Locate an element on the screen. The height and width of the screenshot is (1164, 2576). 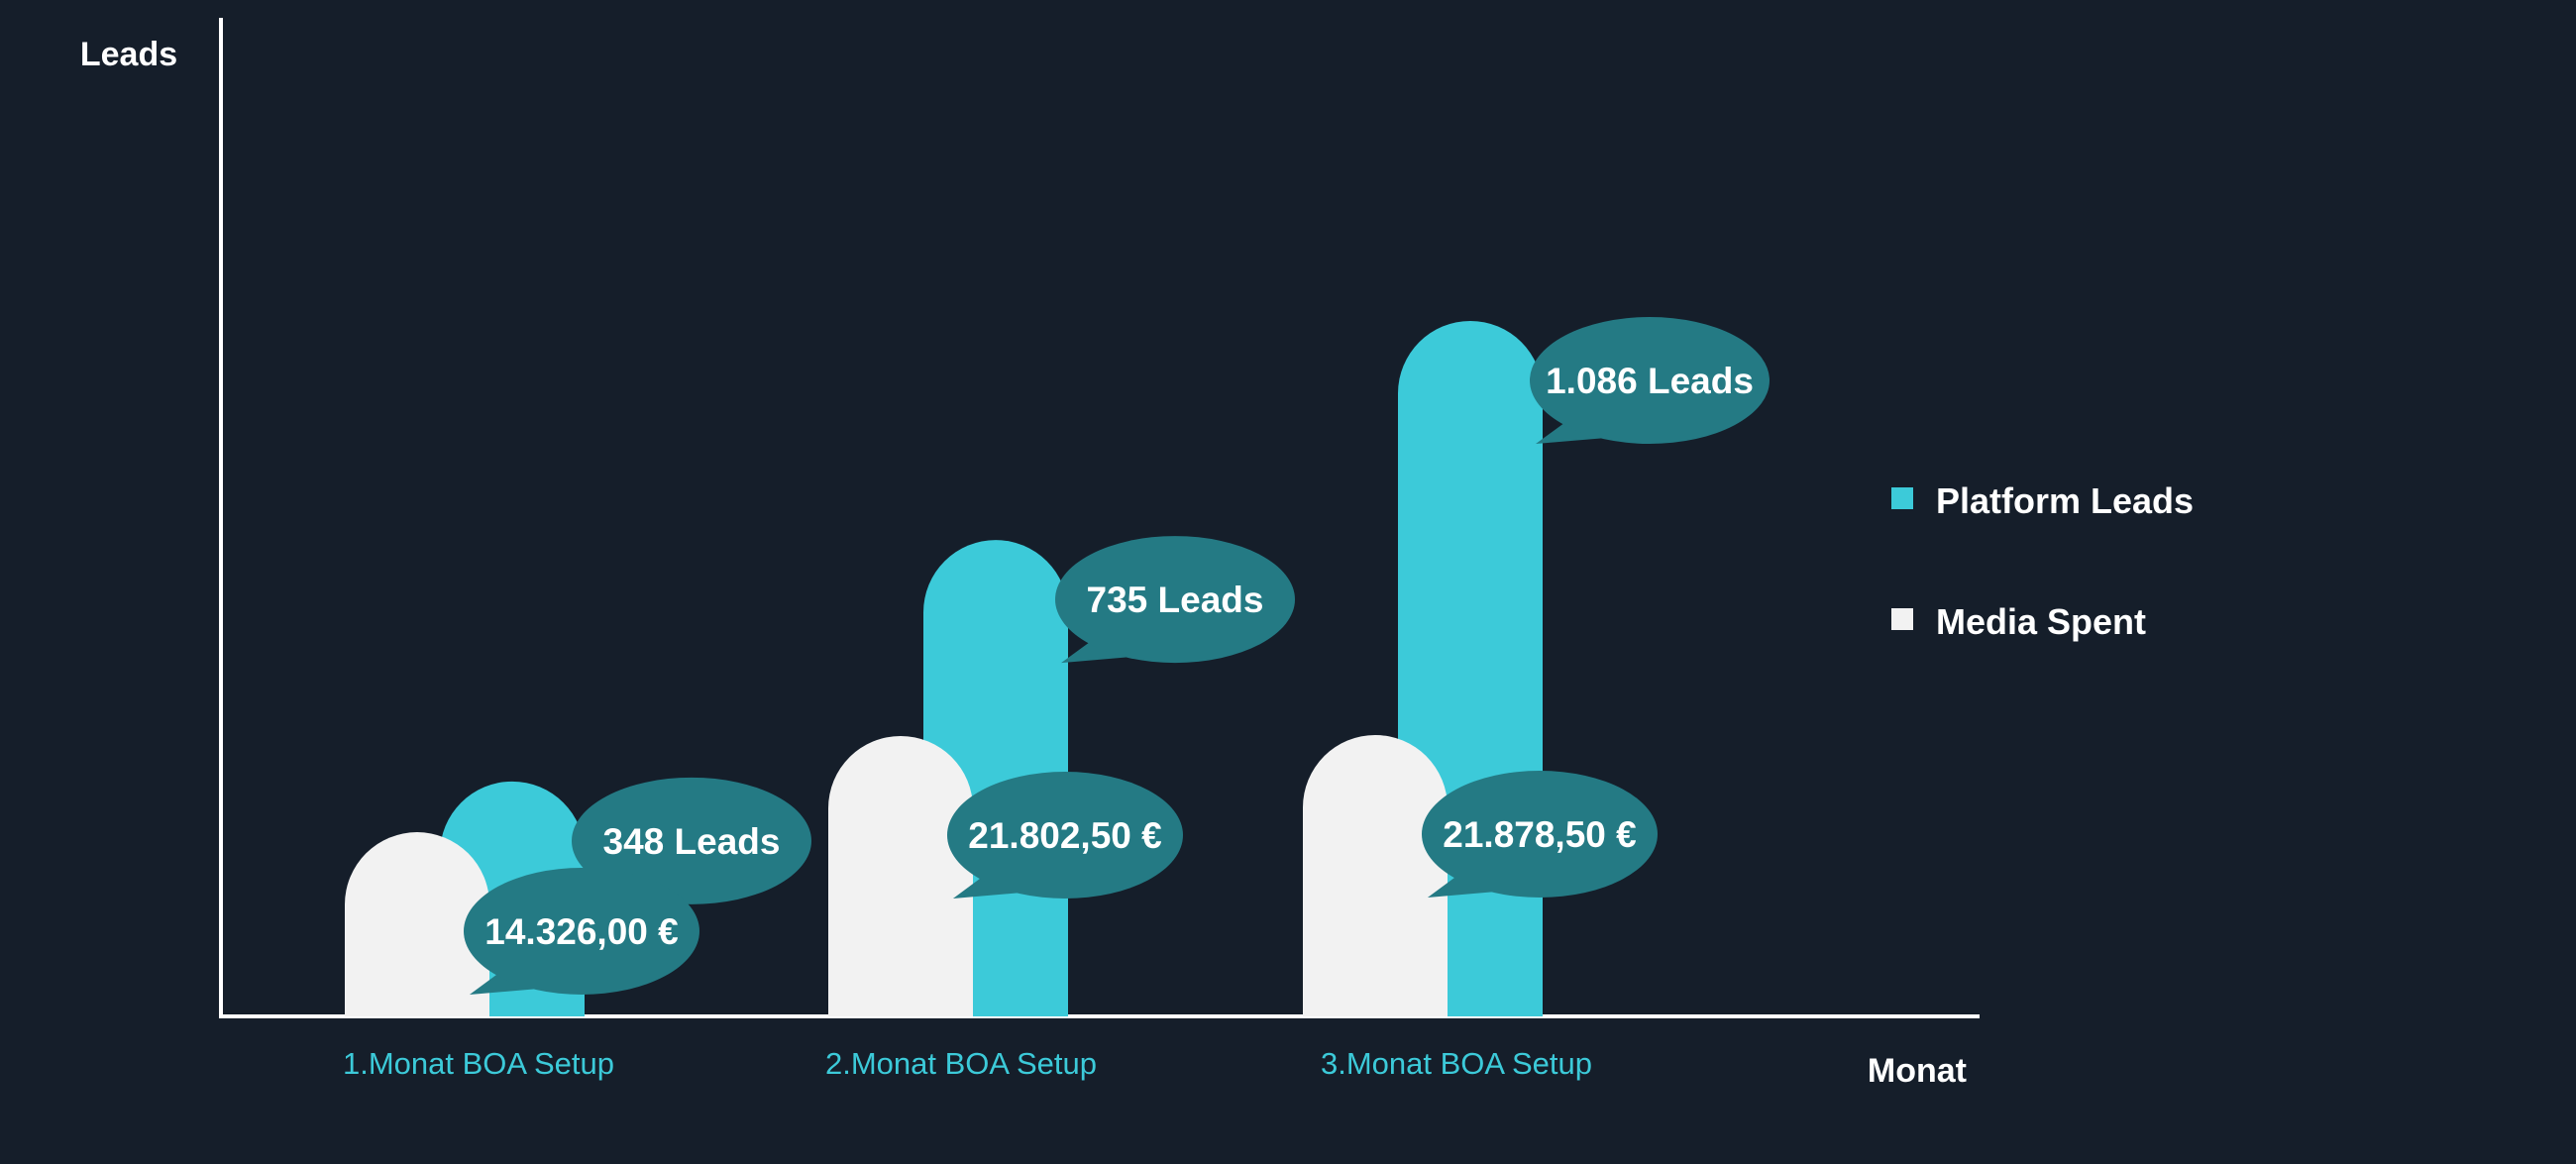
legend-swatch-media-spent is located at coordinates (1902, 619).